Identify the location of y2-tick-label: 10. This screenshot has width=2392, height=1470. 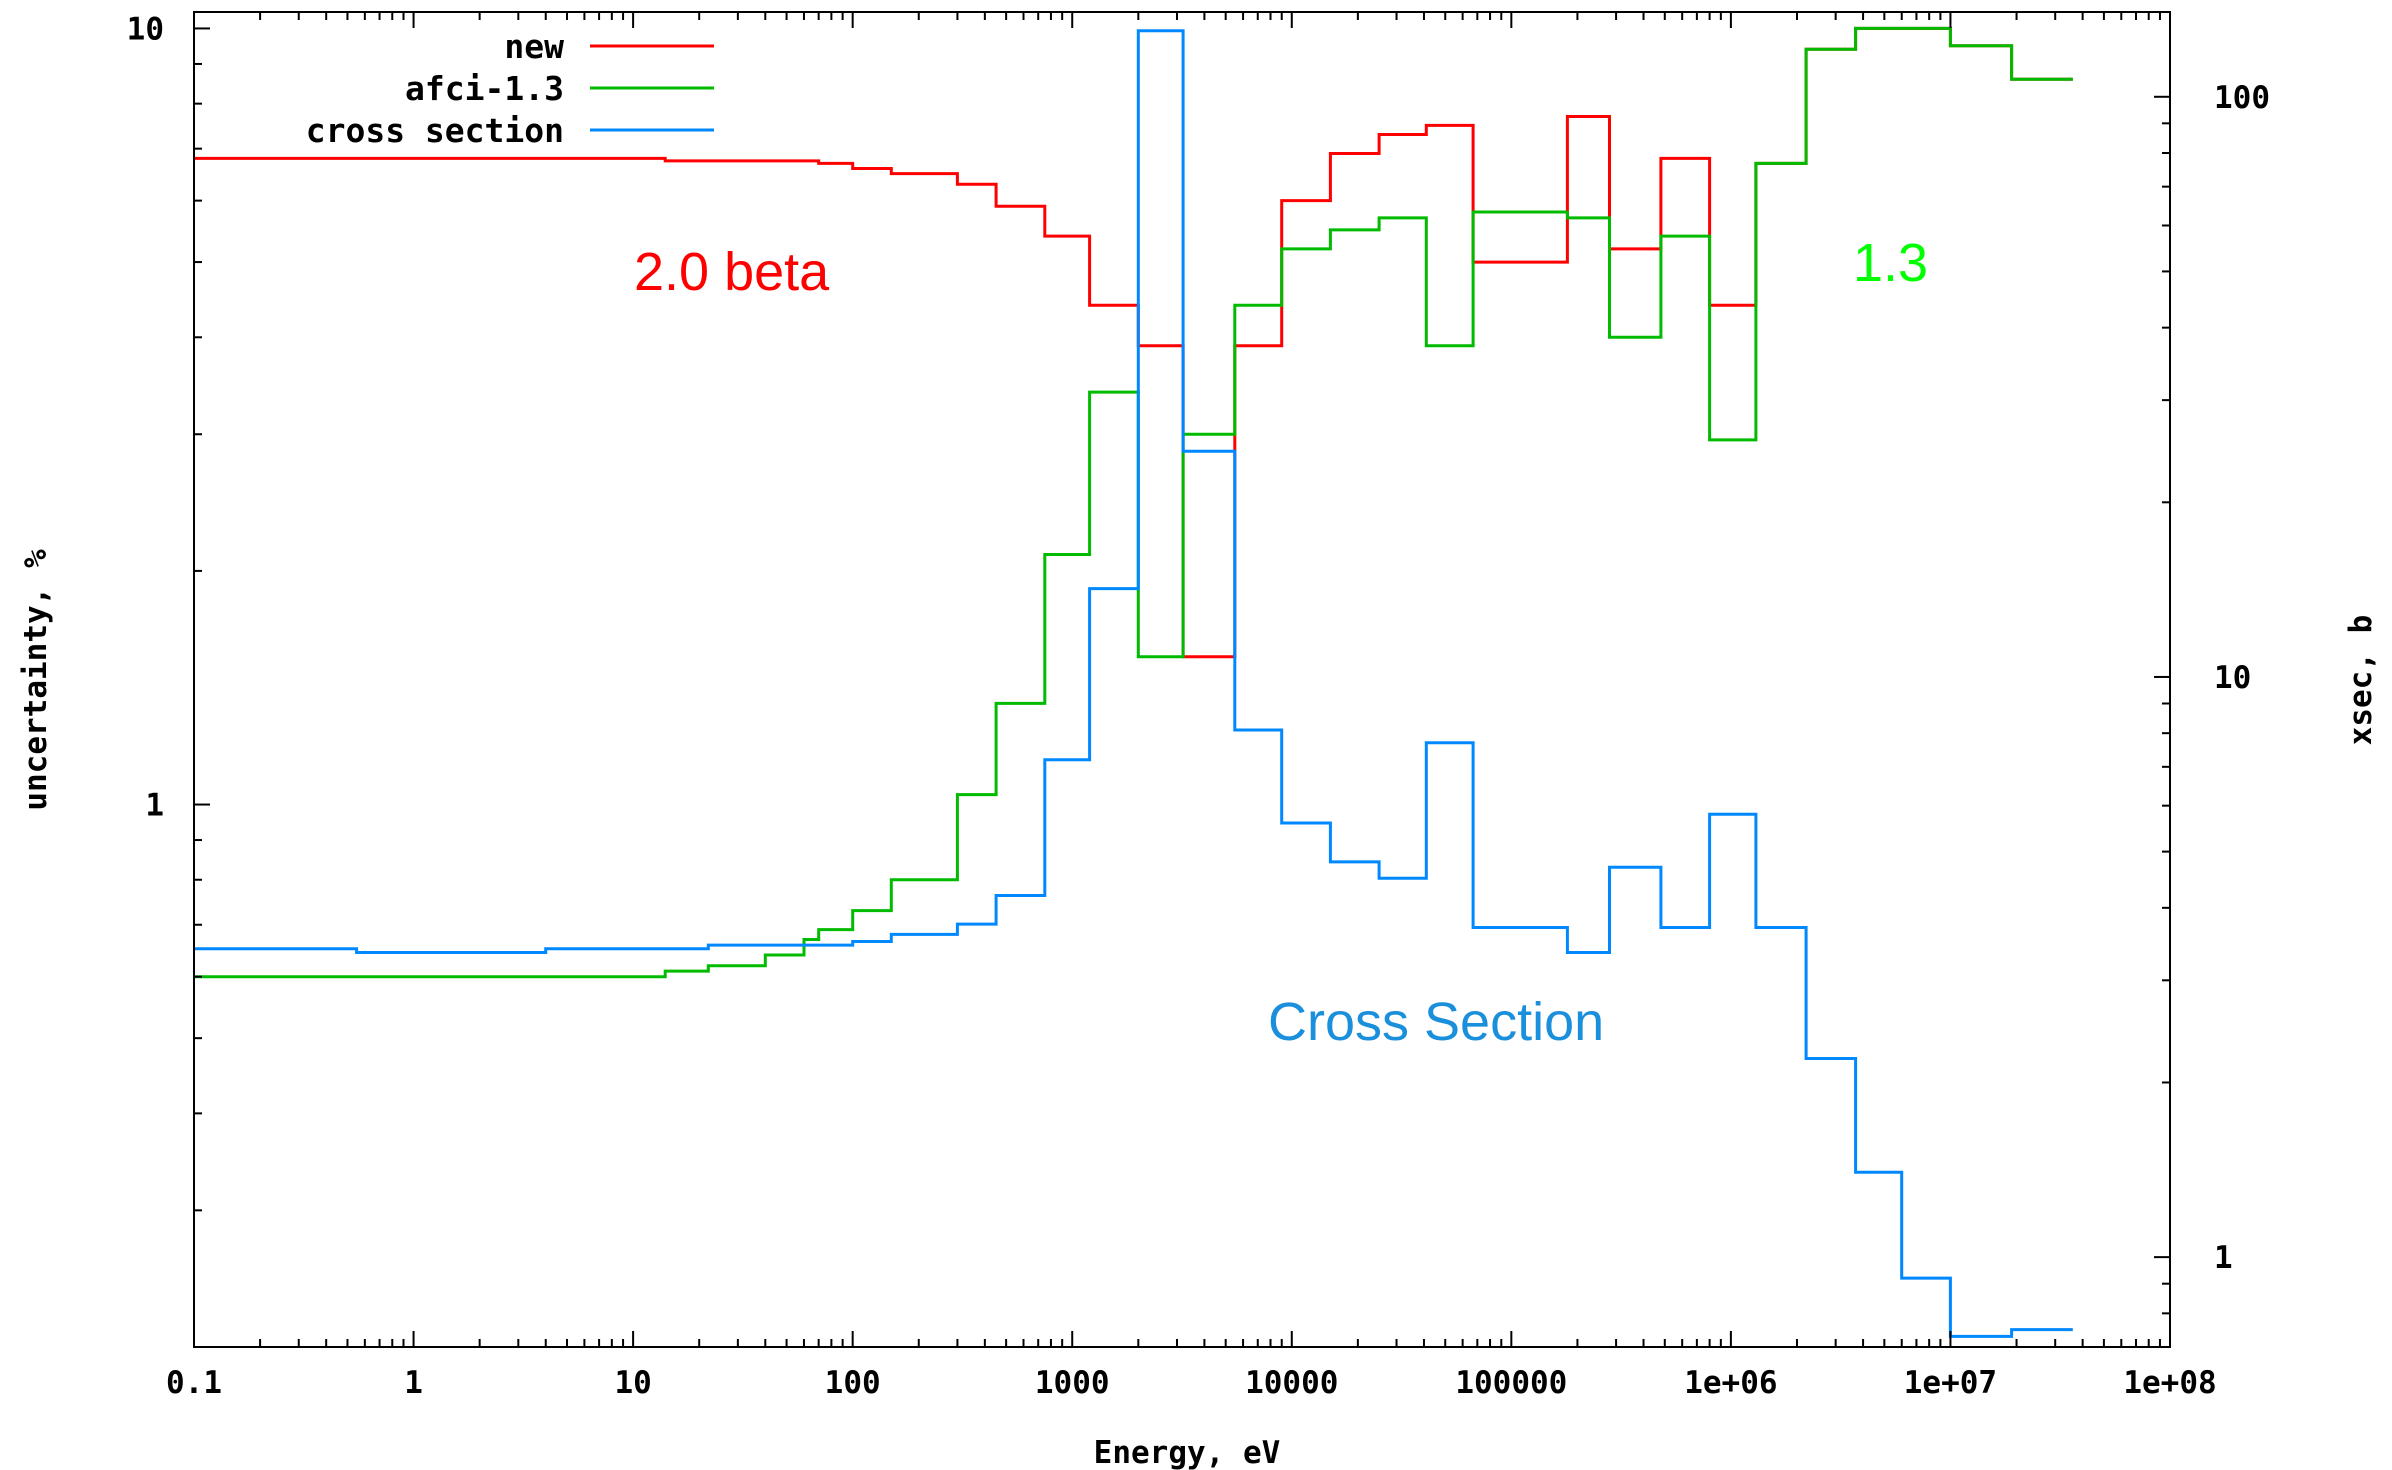
(2232, 678).